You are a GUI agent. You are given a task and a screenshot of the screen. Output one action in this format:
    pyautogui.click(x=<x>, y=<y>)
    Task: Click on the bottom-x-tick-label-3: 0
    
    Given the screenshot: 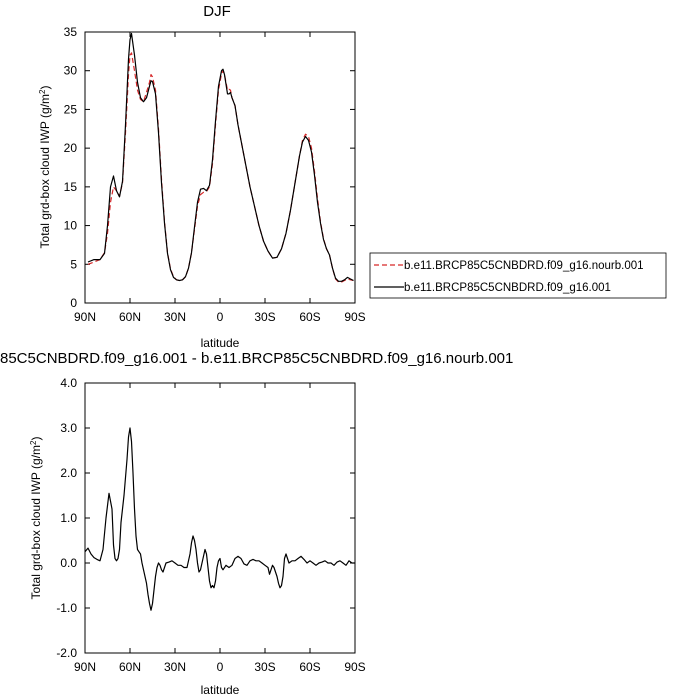 What is the action you would take?
    pyautogui.click(x=220, y=667)
    